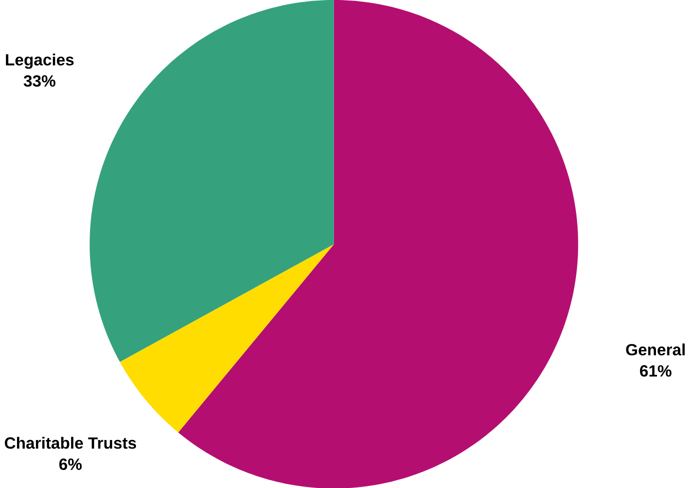 The width and height of the screenshot is (690, 488). What do you see at coordinates (656, 370) in the screenshot?
I see `data-label: 61%` at bounding box center [656, 370].